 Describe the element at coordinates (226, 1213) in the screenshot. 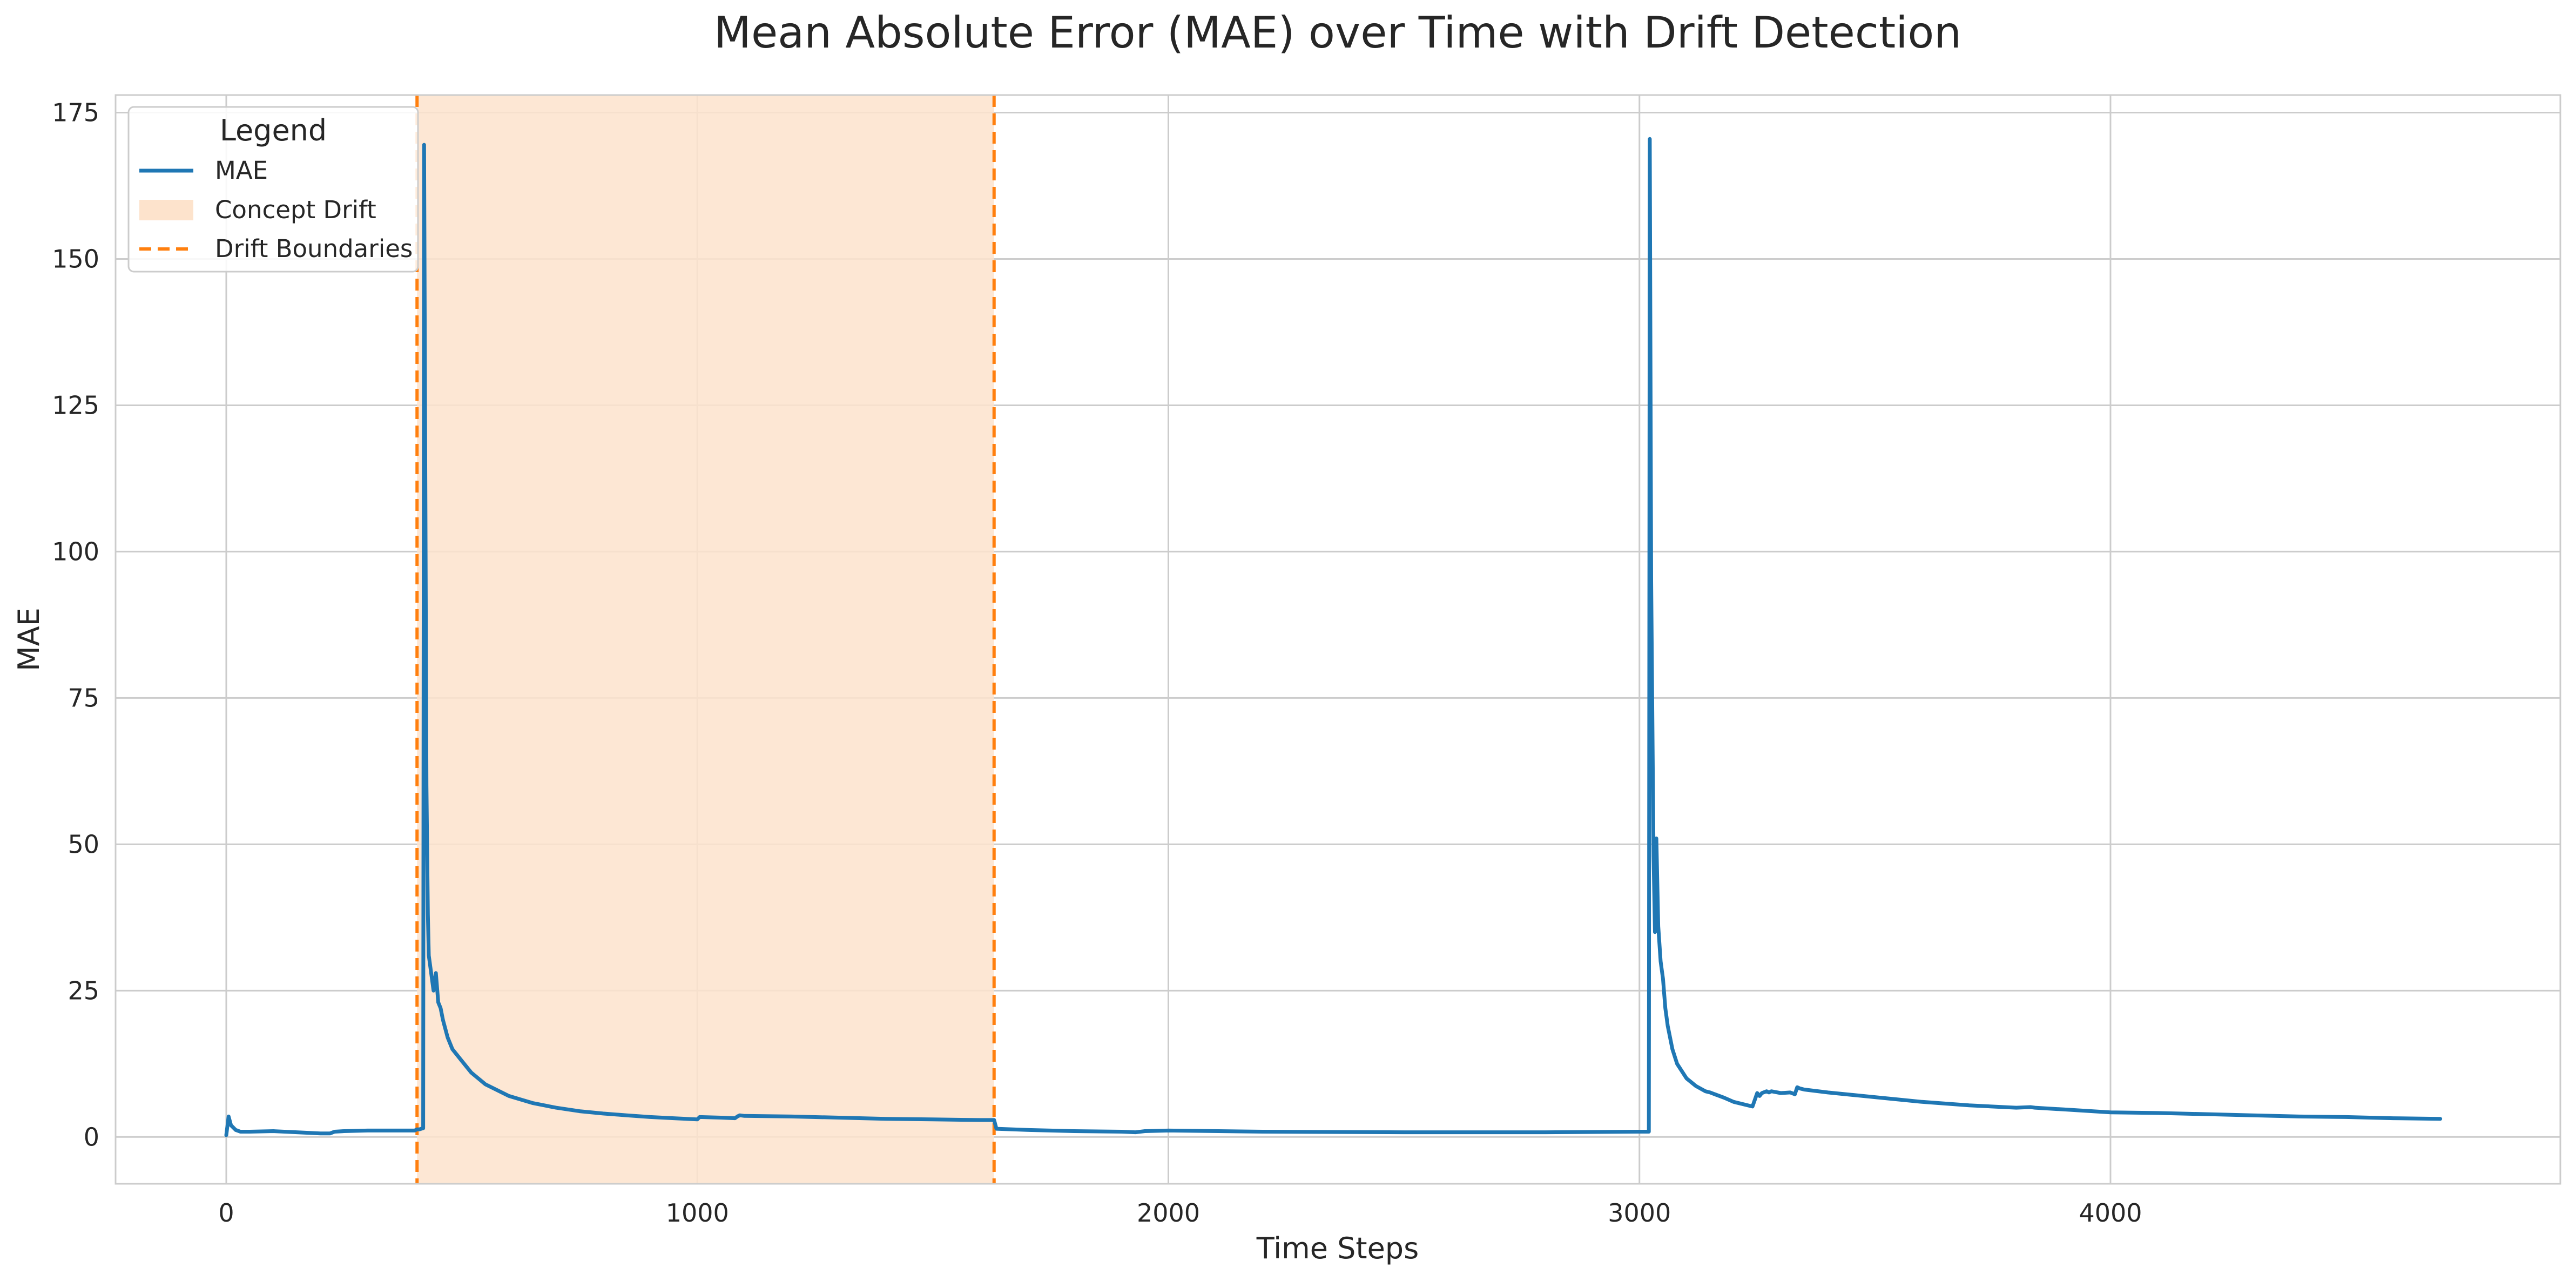

I see `x-tick-label: 0` at that location.